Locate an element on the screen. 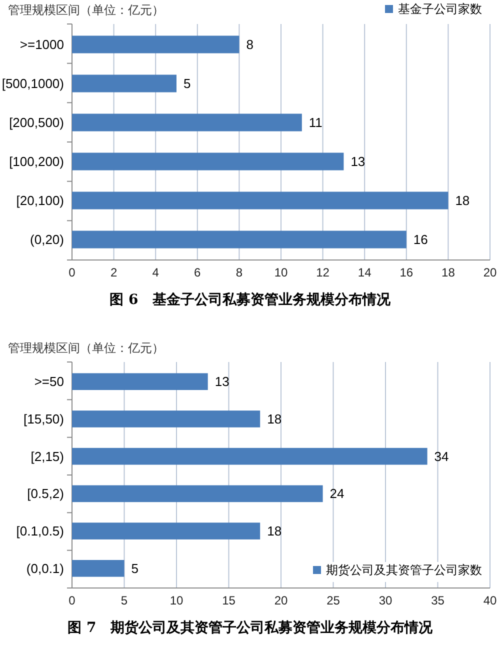 The width and height of the screenshot is (500, 658). y-tick-label: [100,200) is located at coordinates (36, 162).